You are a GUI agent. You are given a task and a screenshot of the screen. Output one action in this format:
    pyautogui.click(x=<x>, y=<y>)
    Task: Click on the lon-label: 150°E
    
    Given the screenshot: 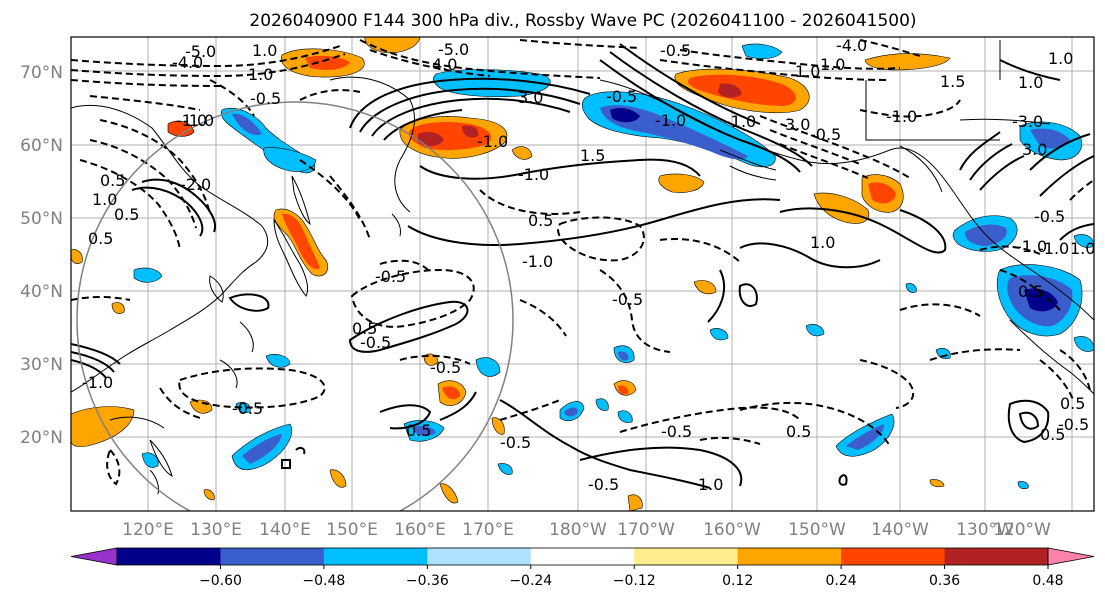 What is the action you would take?
    pyautogui.click(x=352, y=530)
    